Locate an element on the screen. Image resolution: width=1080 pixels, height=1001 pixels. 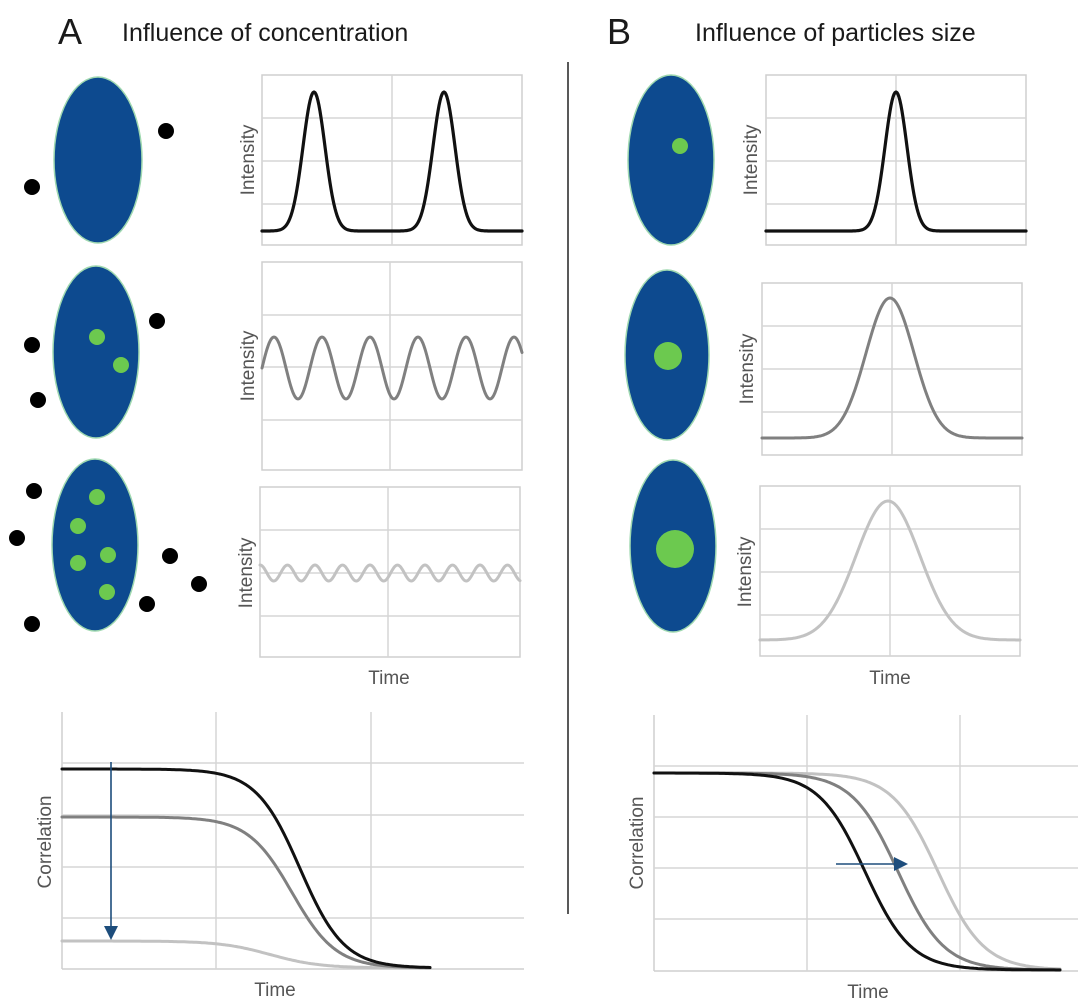
intensity-plot-b1: Intensity is located at coordinates (884, 160).